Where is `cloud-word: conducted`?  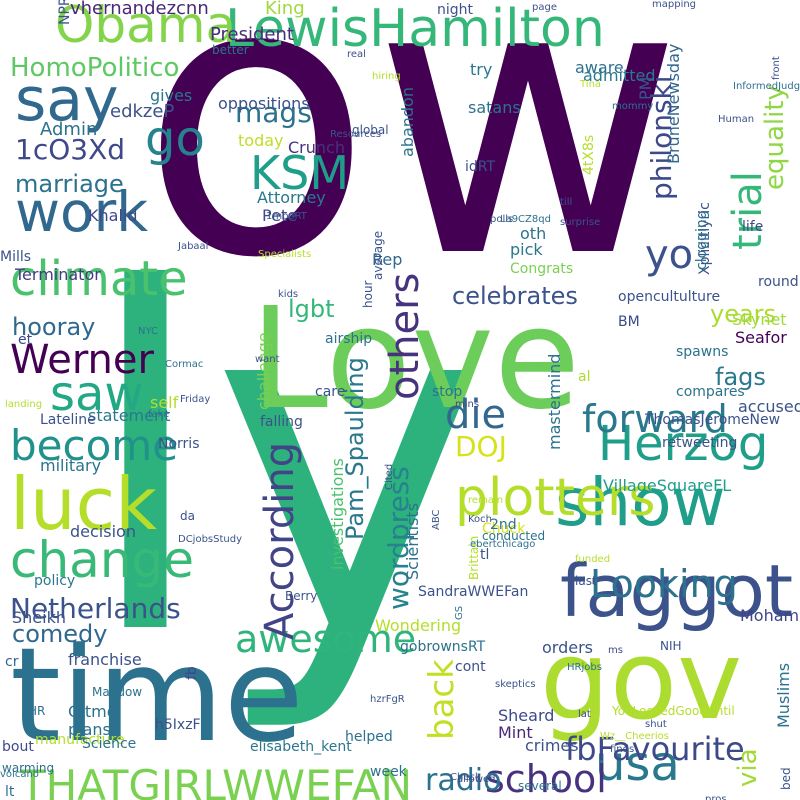
cloud-word: conducted is located at coordinates (514, 536).